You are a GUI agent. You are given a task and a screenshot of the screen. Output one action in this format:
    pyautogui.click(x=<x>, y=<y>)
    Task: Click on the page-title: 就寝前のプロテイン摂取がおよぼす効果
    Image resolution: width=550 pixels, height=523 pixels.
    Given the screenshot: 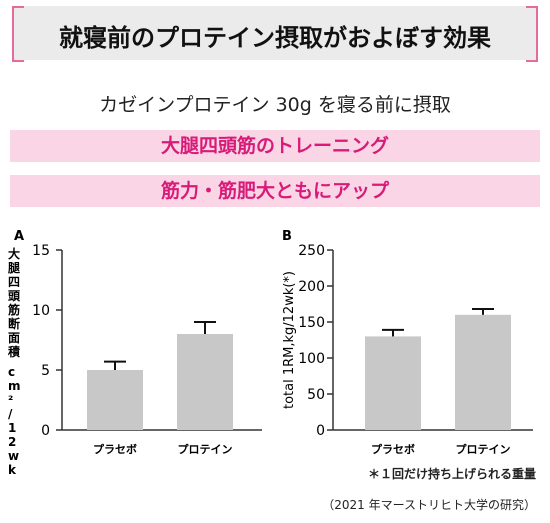 What is the action you would take?
    pyautogui.click(x=275, y=38)
    